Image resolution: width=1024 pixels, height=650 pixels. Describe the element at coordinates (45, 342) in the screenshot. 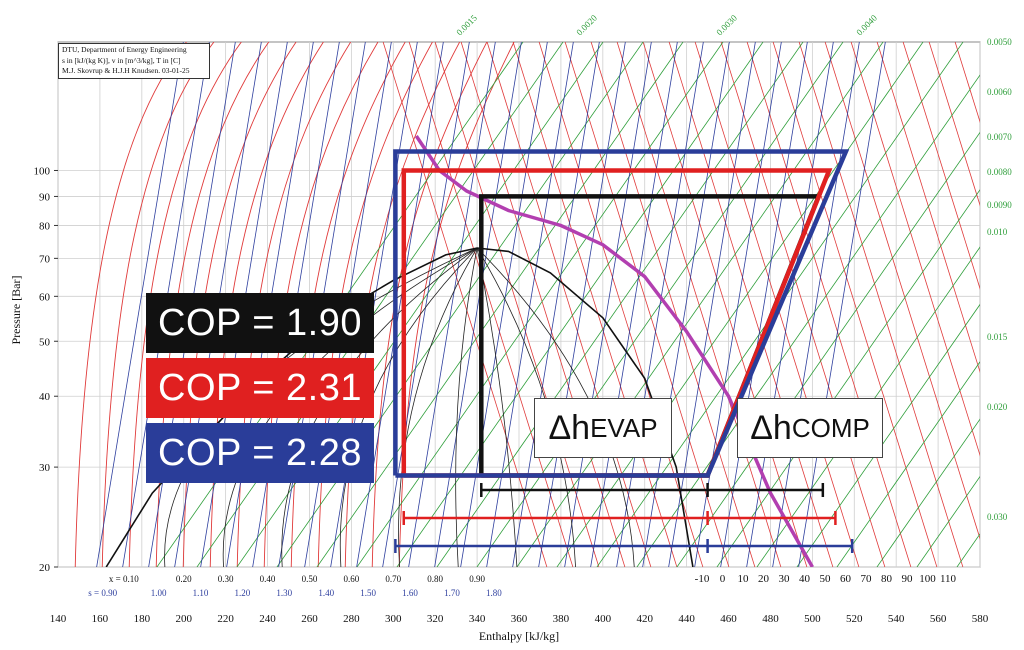

I see `y-tick-label: 50` at that location.